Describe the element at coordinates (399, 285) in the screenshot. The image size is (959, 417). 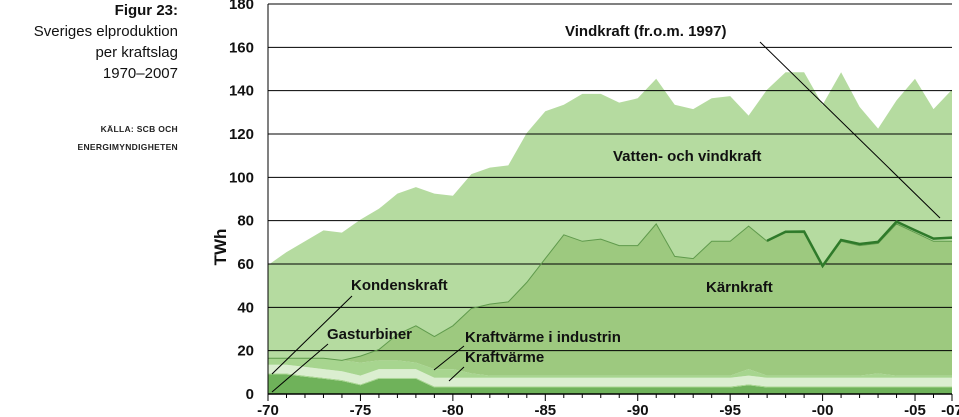
I see `annotation-kondenskraft: Kondenskraft` at that location.